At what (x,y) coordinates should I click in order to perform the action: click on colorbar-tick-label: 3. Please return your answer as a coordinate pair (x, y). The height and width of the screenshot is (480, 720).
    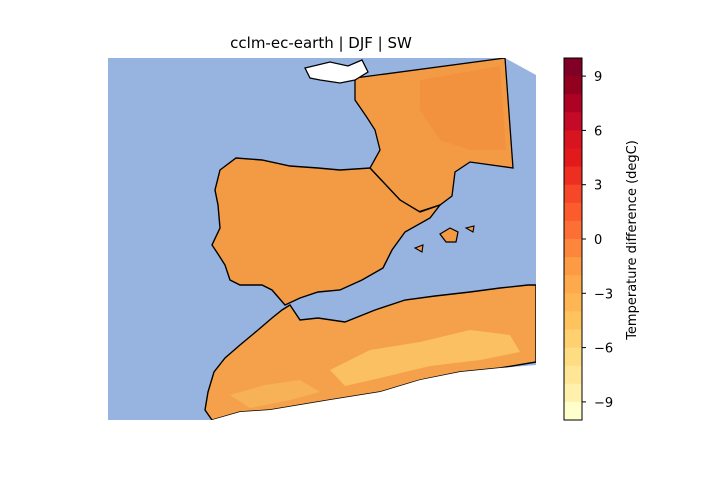
    Looking at the image, I should click on (598, 186).